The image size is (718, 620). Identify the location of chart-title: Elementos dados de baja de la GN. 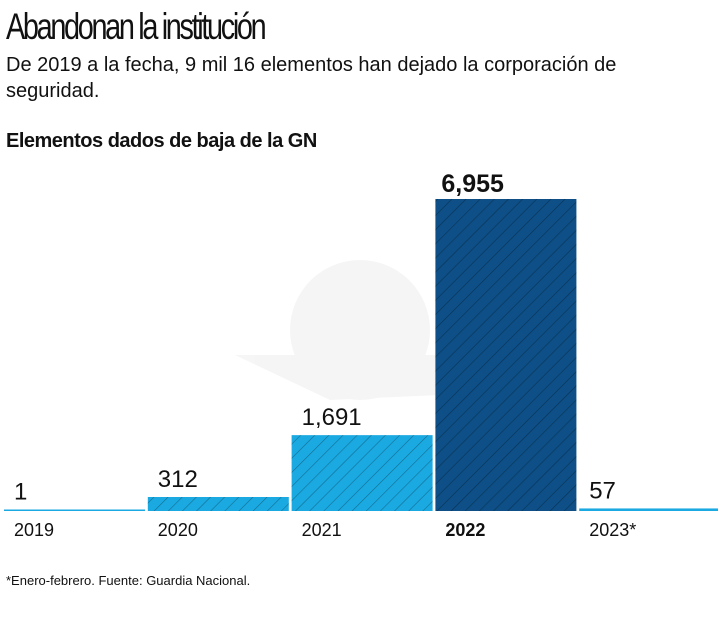
(161, 141).